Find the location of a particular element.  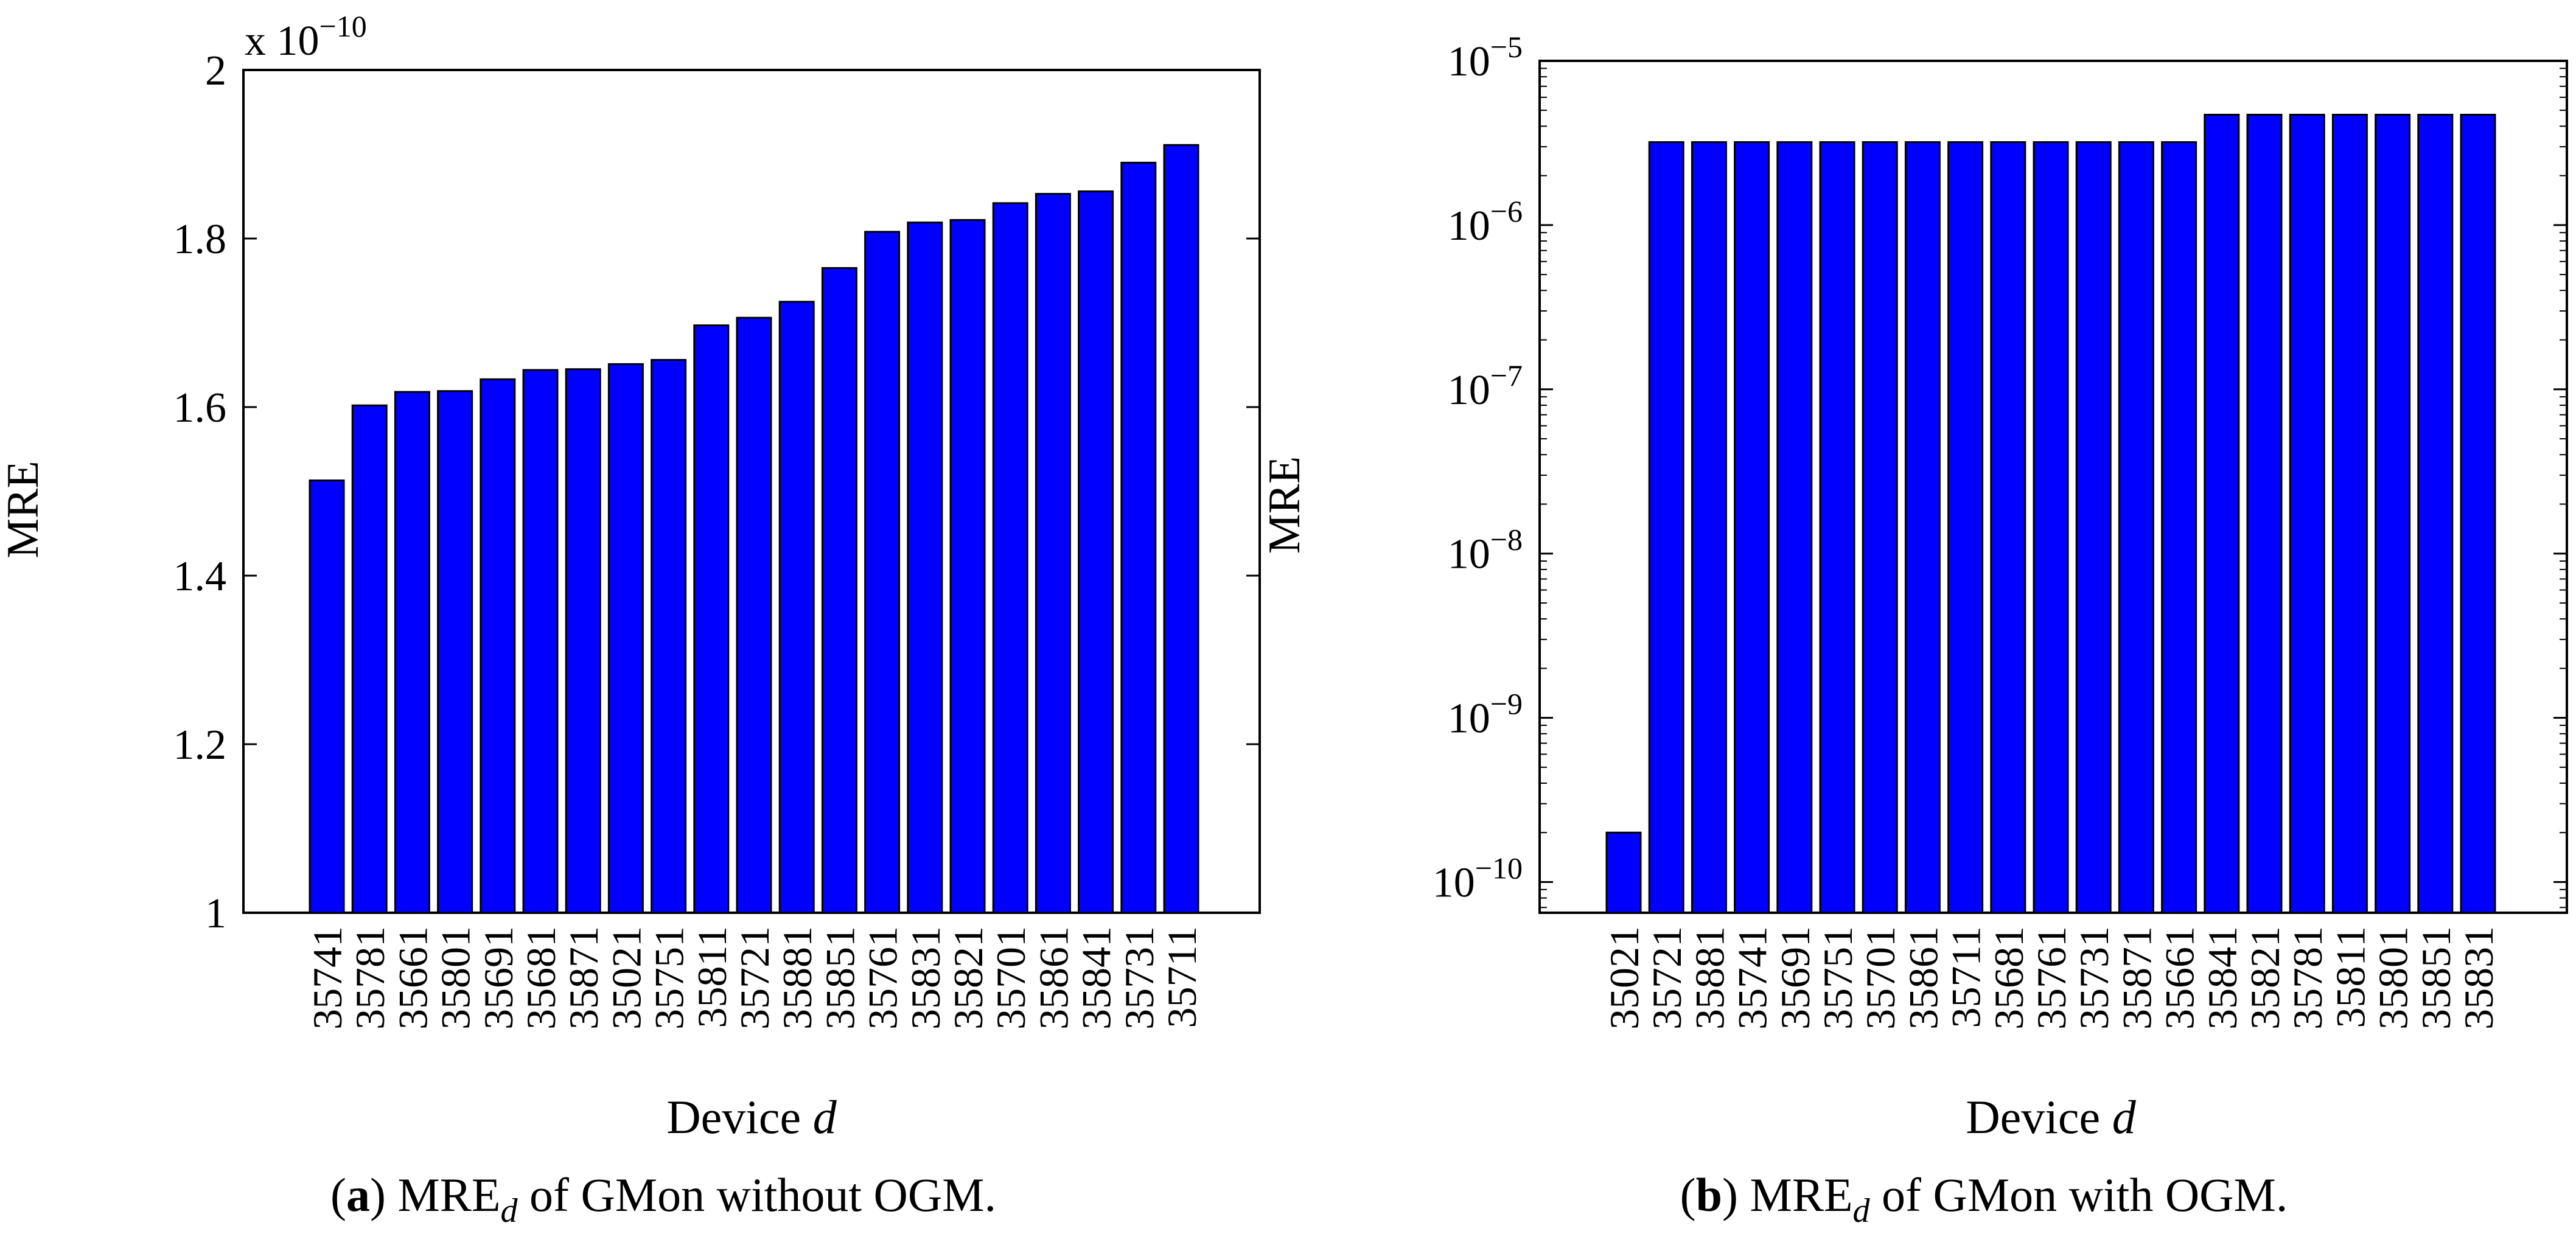

panel-b-x-tick-label: 35781 is located at coordinates (2308, 978).